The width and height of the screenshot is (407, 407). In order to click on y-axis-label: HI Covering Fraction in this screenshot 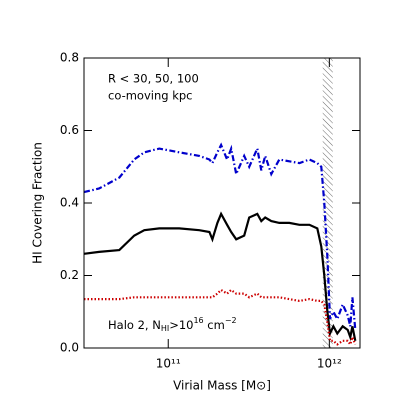, I will do `click(38, 203)`.